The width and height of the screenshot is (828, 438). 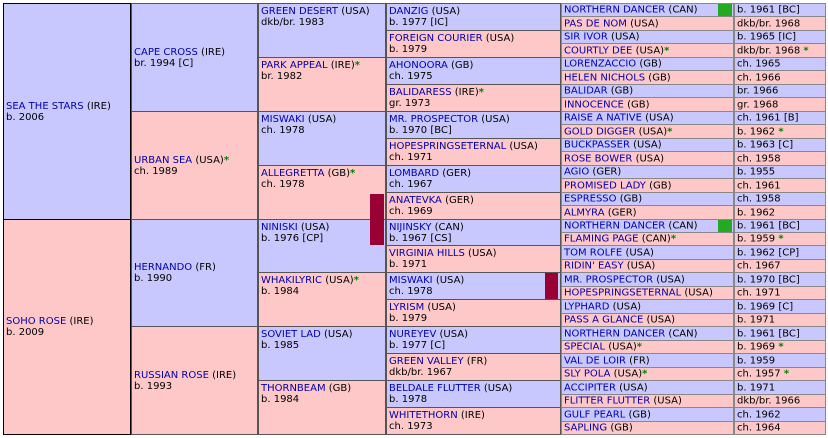 What do you see at coordinates (595, 414) in the screenshot?
I see `horse-name-link: GULF PEARL` at bounding box center [595, 414].